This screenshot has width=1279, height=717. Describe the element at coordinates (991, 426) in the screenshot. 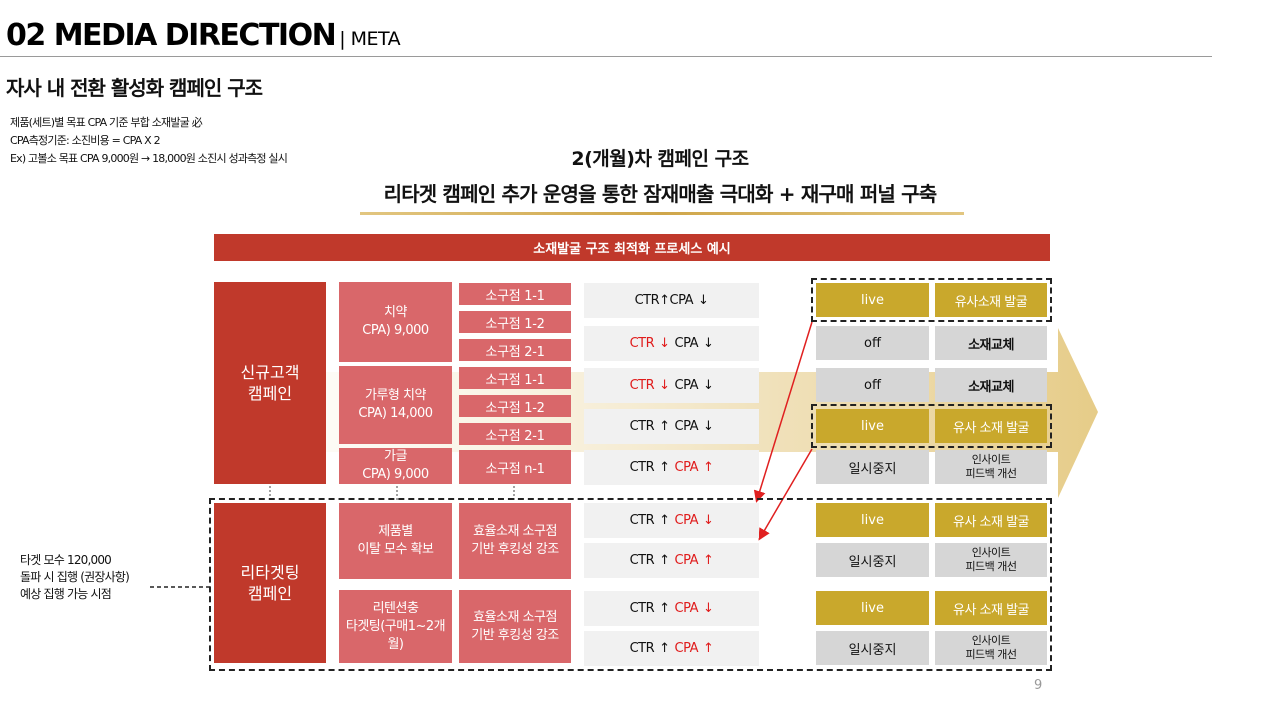

I see `action-similar-2: 유사 소재 발굴` at that location.